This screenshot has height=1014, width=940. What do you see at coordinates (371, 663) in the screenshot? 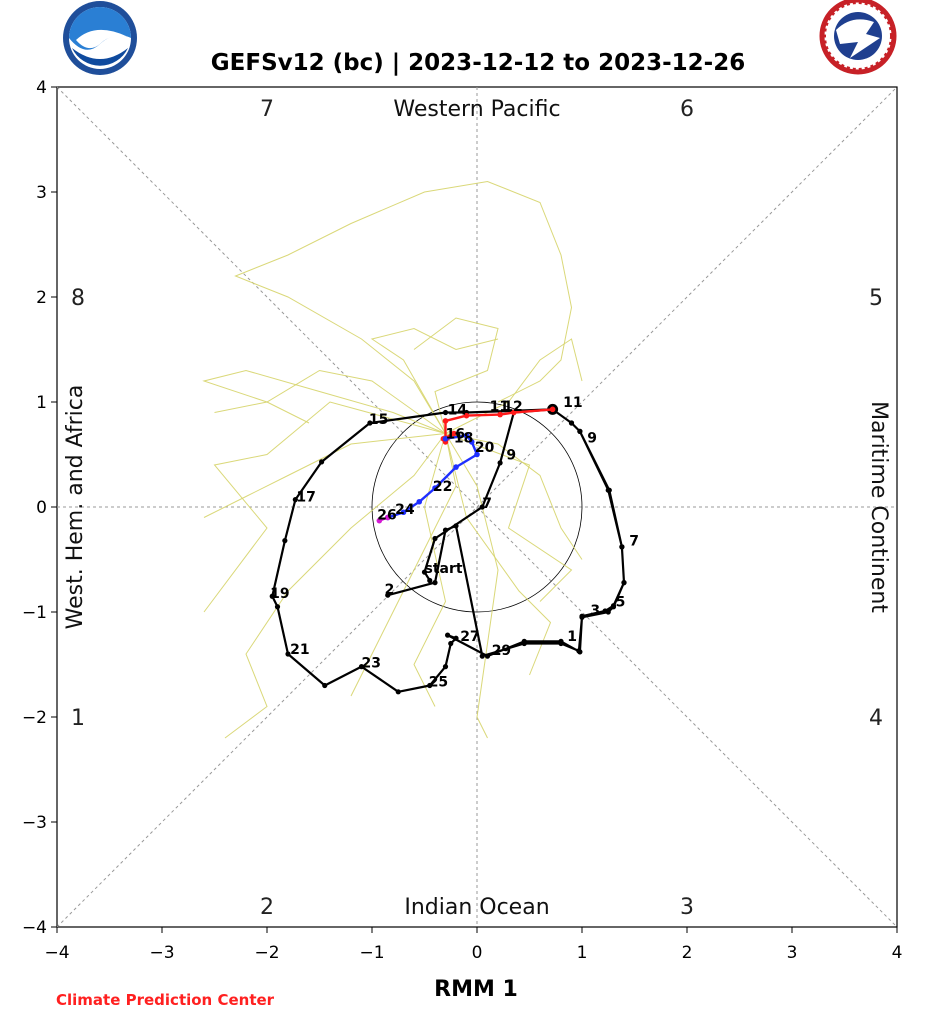
I see `observed-day-label: 23` at bounding box center [371, 663].